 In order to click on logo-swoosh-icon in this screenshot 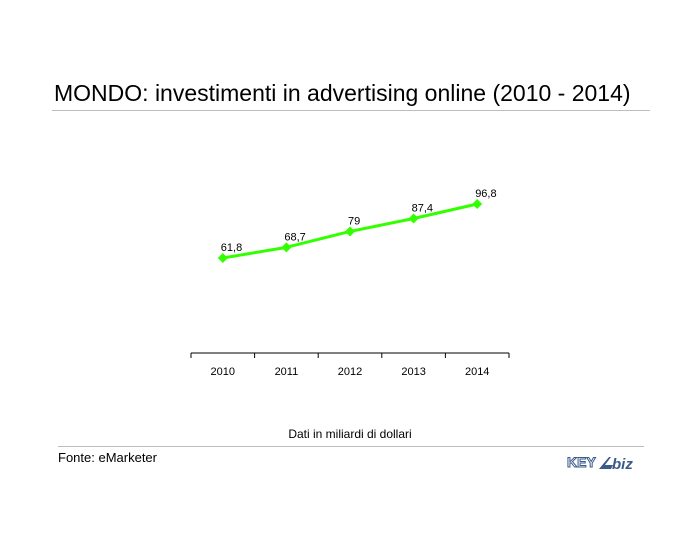, I will do `click(606, 463)`.